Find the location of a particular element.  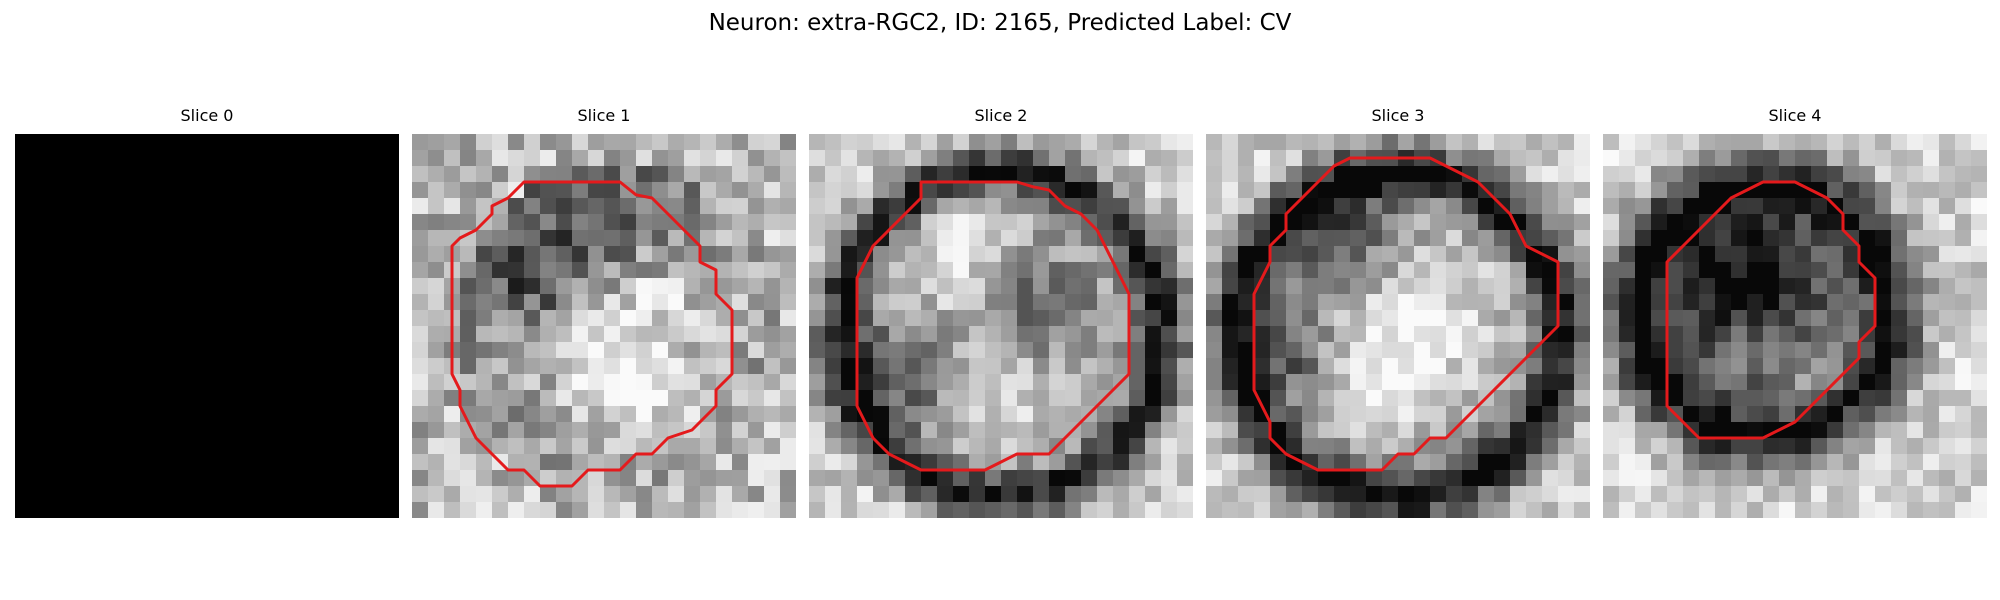

blank-slice-image is located at coordinates (207, 326).